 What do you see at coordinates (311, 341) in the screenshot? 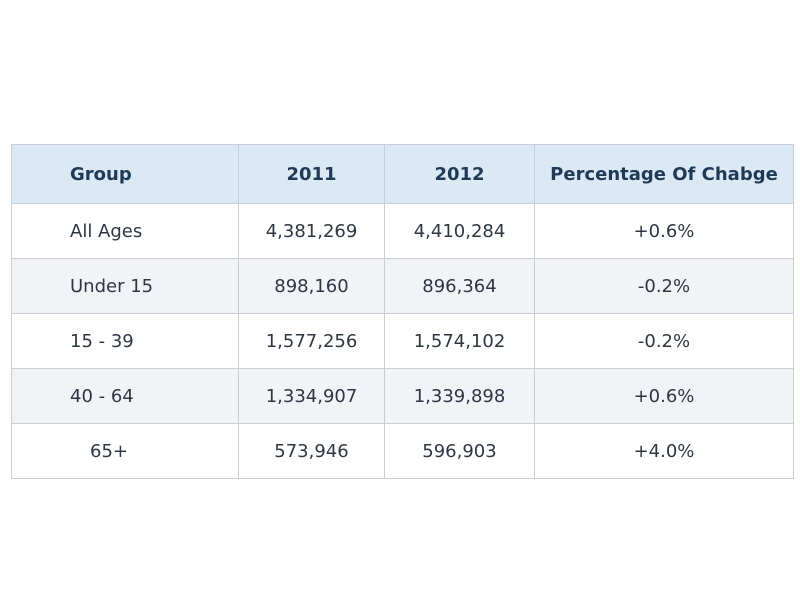
I see `cell-2011: 1,577,256` at bounding box center [311, 341].